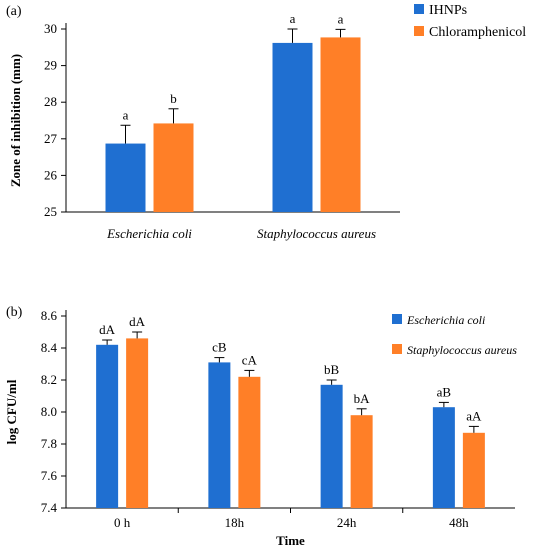 The width and height of the screenshot is (541, 550). Describe the element at coordinates (49, 411) in the screenshot. I see `y-tick-label: 8.0` at that location.